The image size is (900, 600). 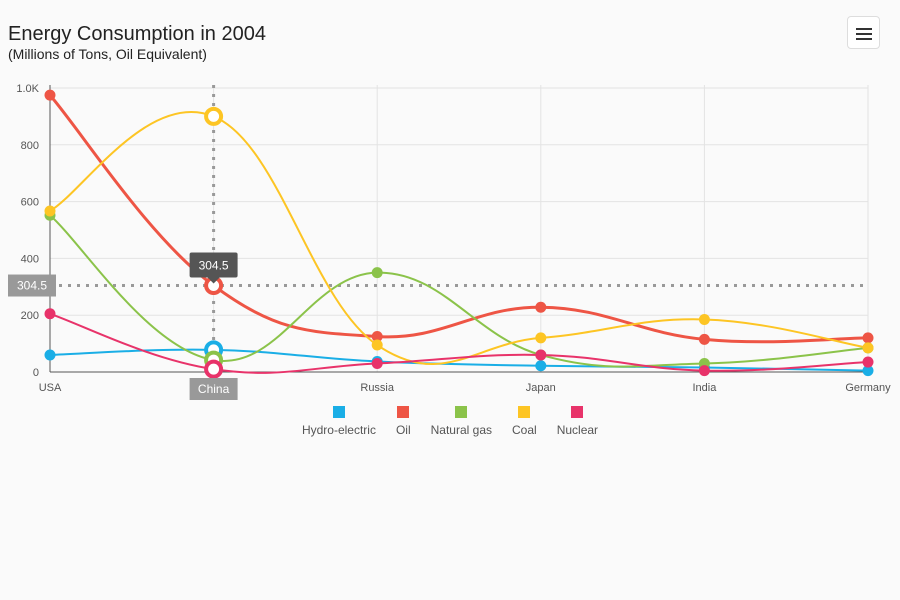 What do you see at coordinates (524, 430) in the screenshot?
I see `legend-label: Coal` at bounding box center [524, 430].